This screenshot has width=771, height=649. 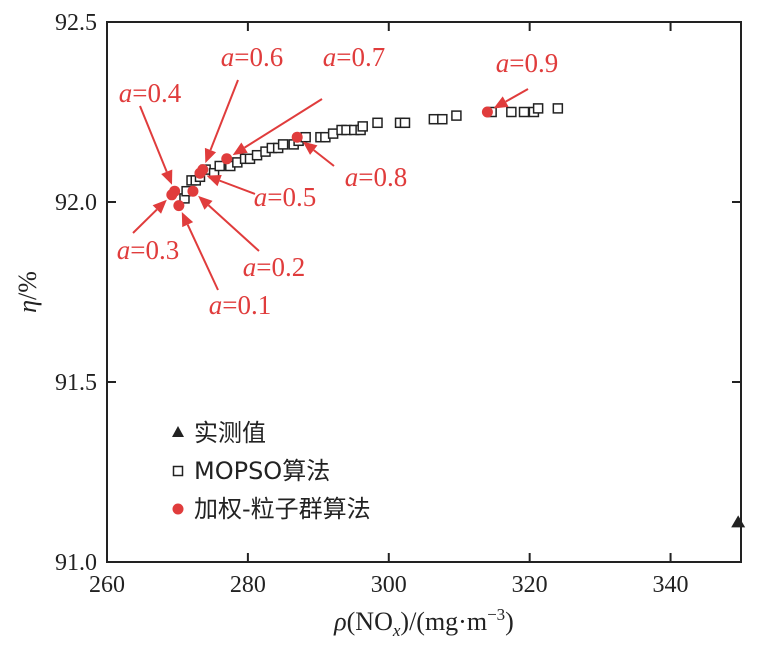 What do you see at coordinates (533, 63) in the screenshot?
I see `annotation-label-value: =0.9` at bounding box center [533, 63].